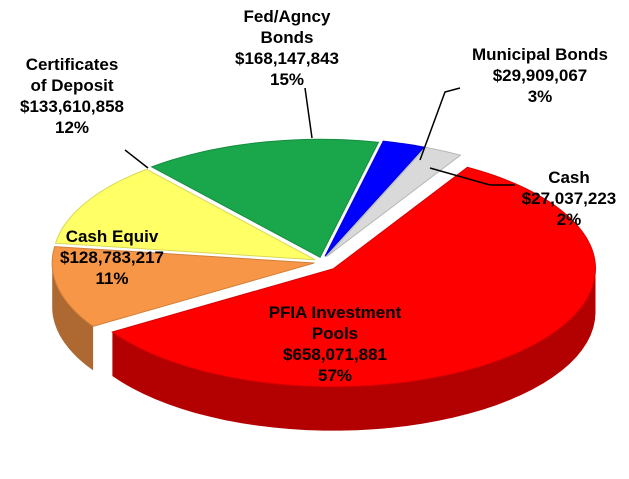 This screenshot has width=629, height=479. Describe the element at coordinates (335, 312) in the screenshot. I see `slice-label: PFIA Investment` at that location.